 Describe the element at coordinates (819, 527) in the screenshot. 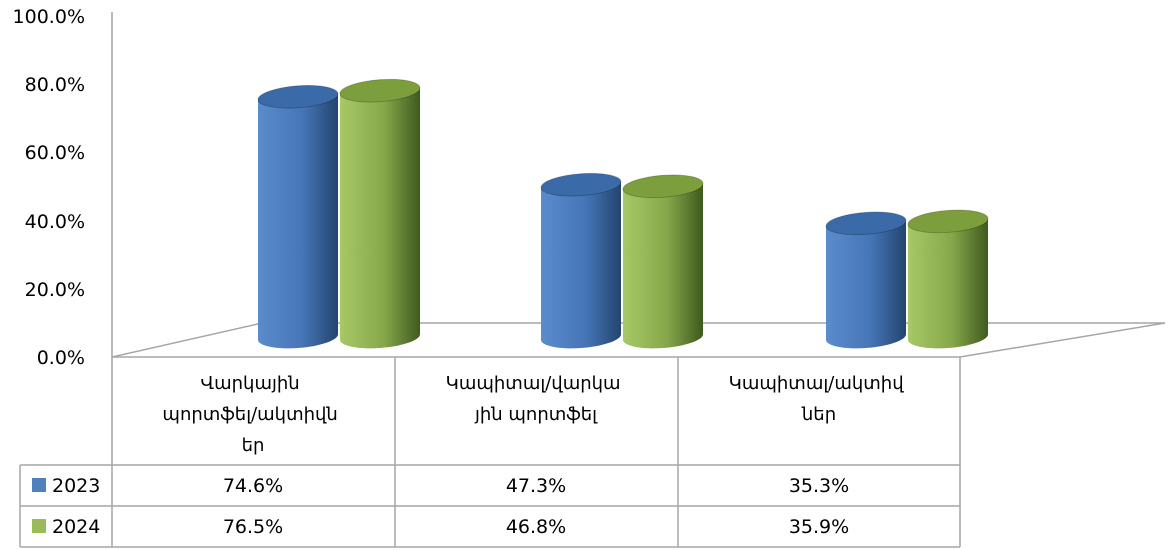

I see `table-cell: 35.9%` at that location.